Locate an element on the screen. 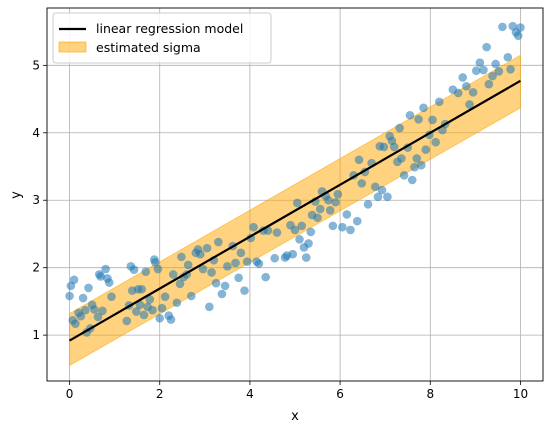  x-tick-label: 10 is located at coordinates (520, 394).